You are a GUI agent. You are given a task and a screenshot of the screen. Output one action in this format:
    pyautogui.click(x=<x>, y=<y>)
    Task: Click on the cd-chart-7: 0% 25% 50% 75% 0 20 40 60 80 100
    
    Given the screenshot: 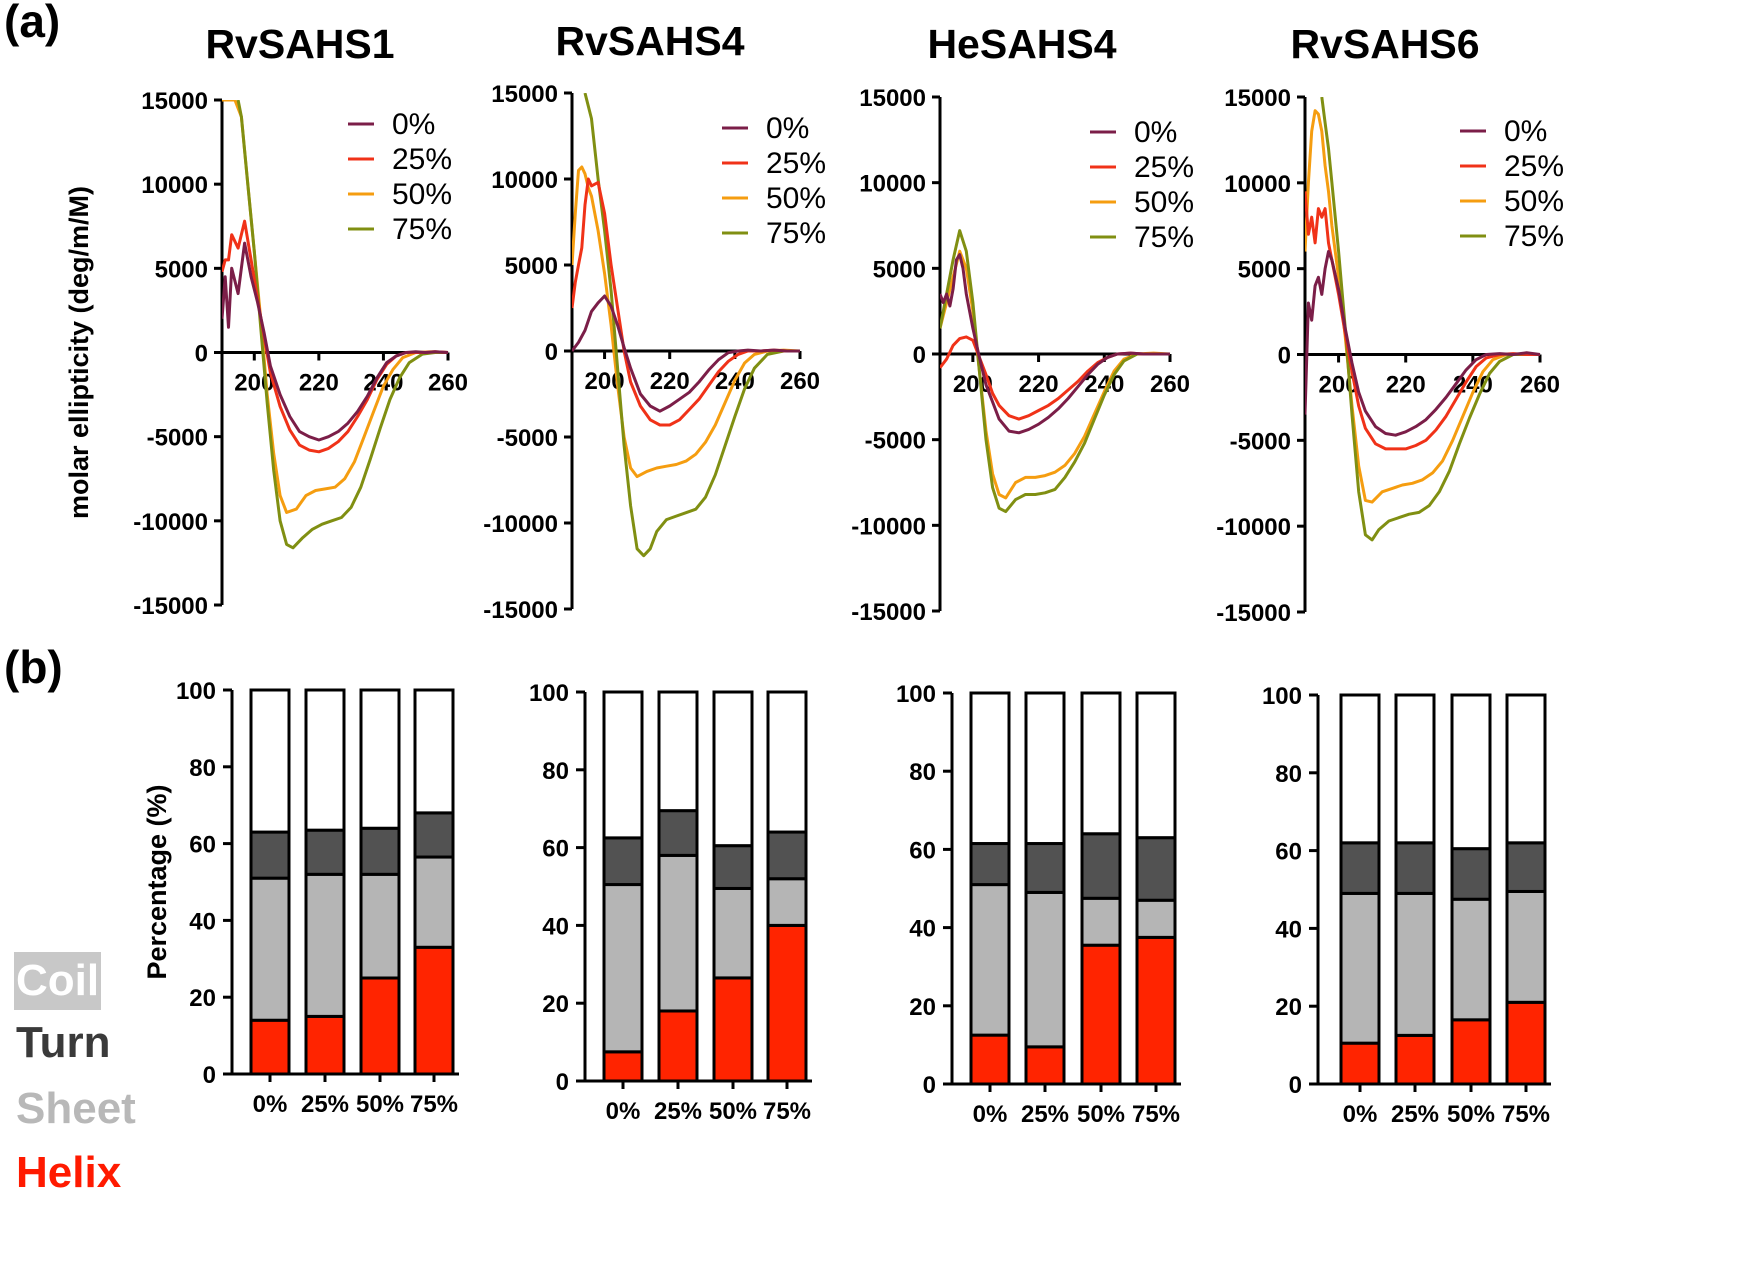 What is the action you would take?
    pyautogui.click(x=1038, y=904)
    